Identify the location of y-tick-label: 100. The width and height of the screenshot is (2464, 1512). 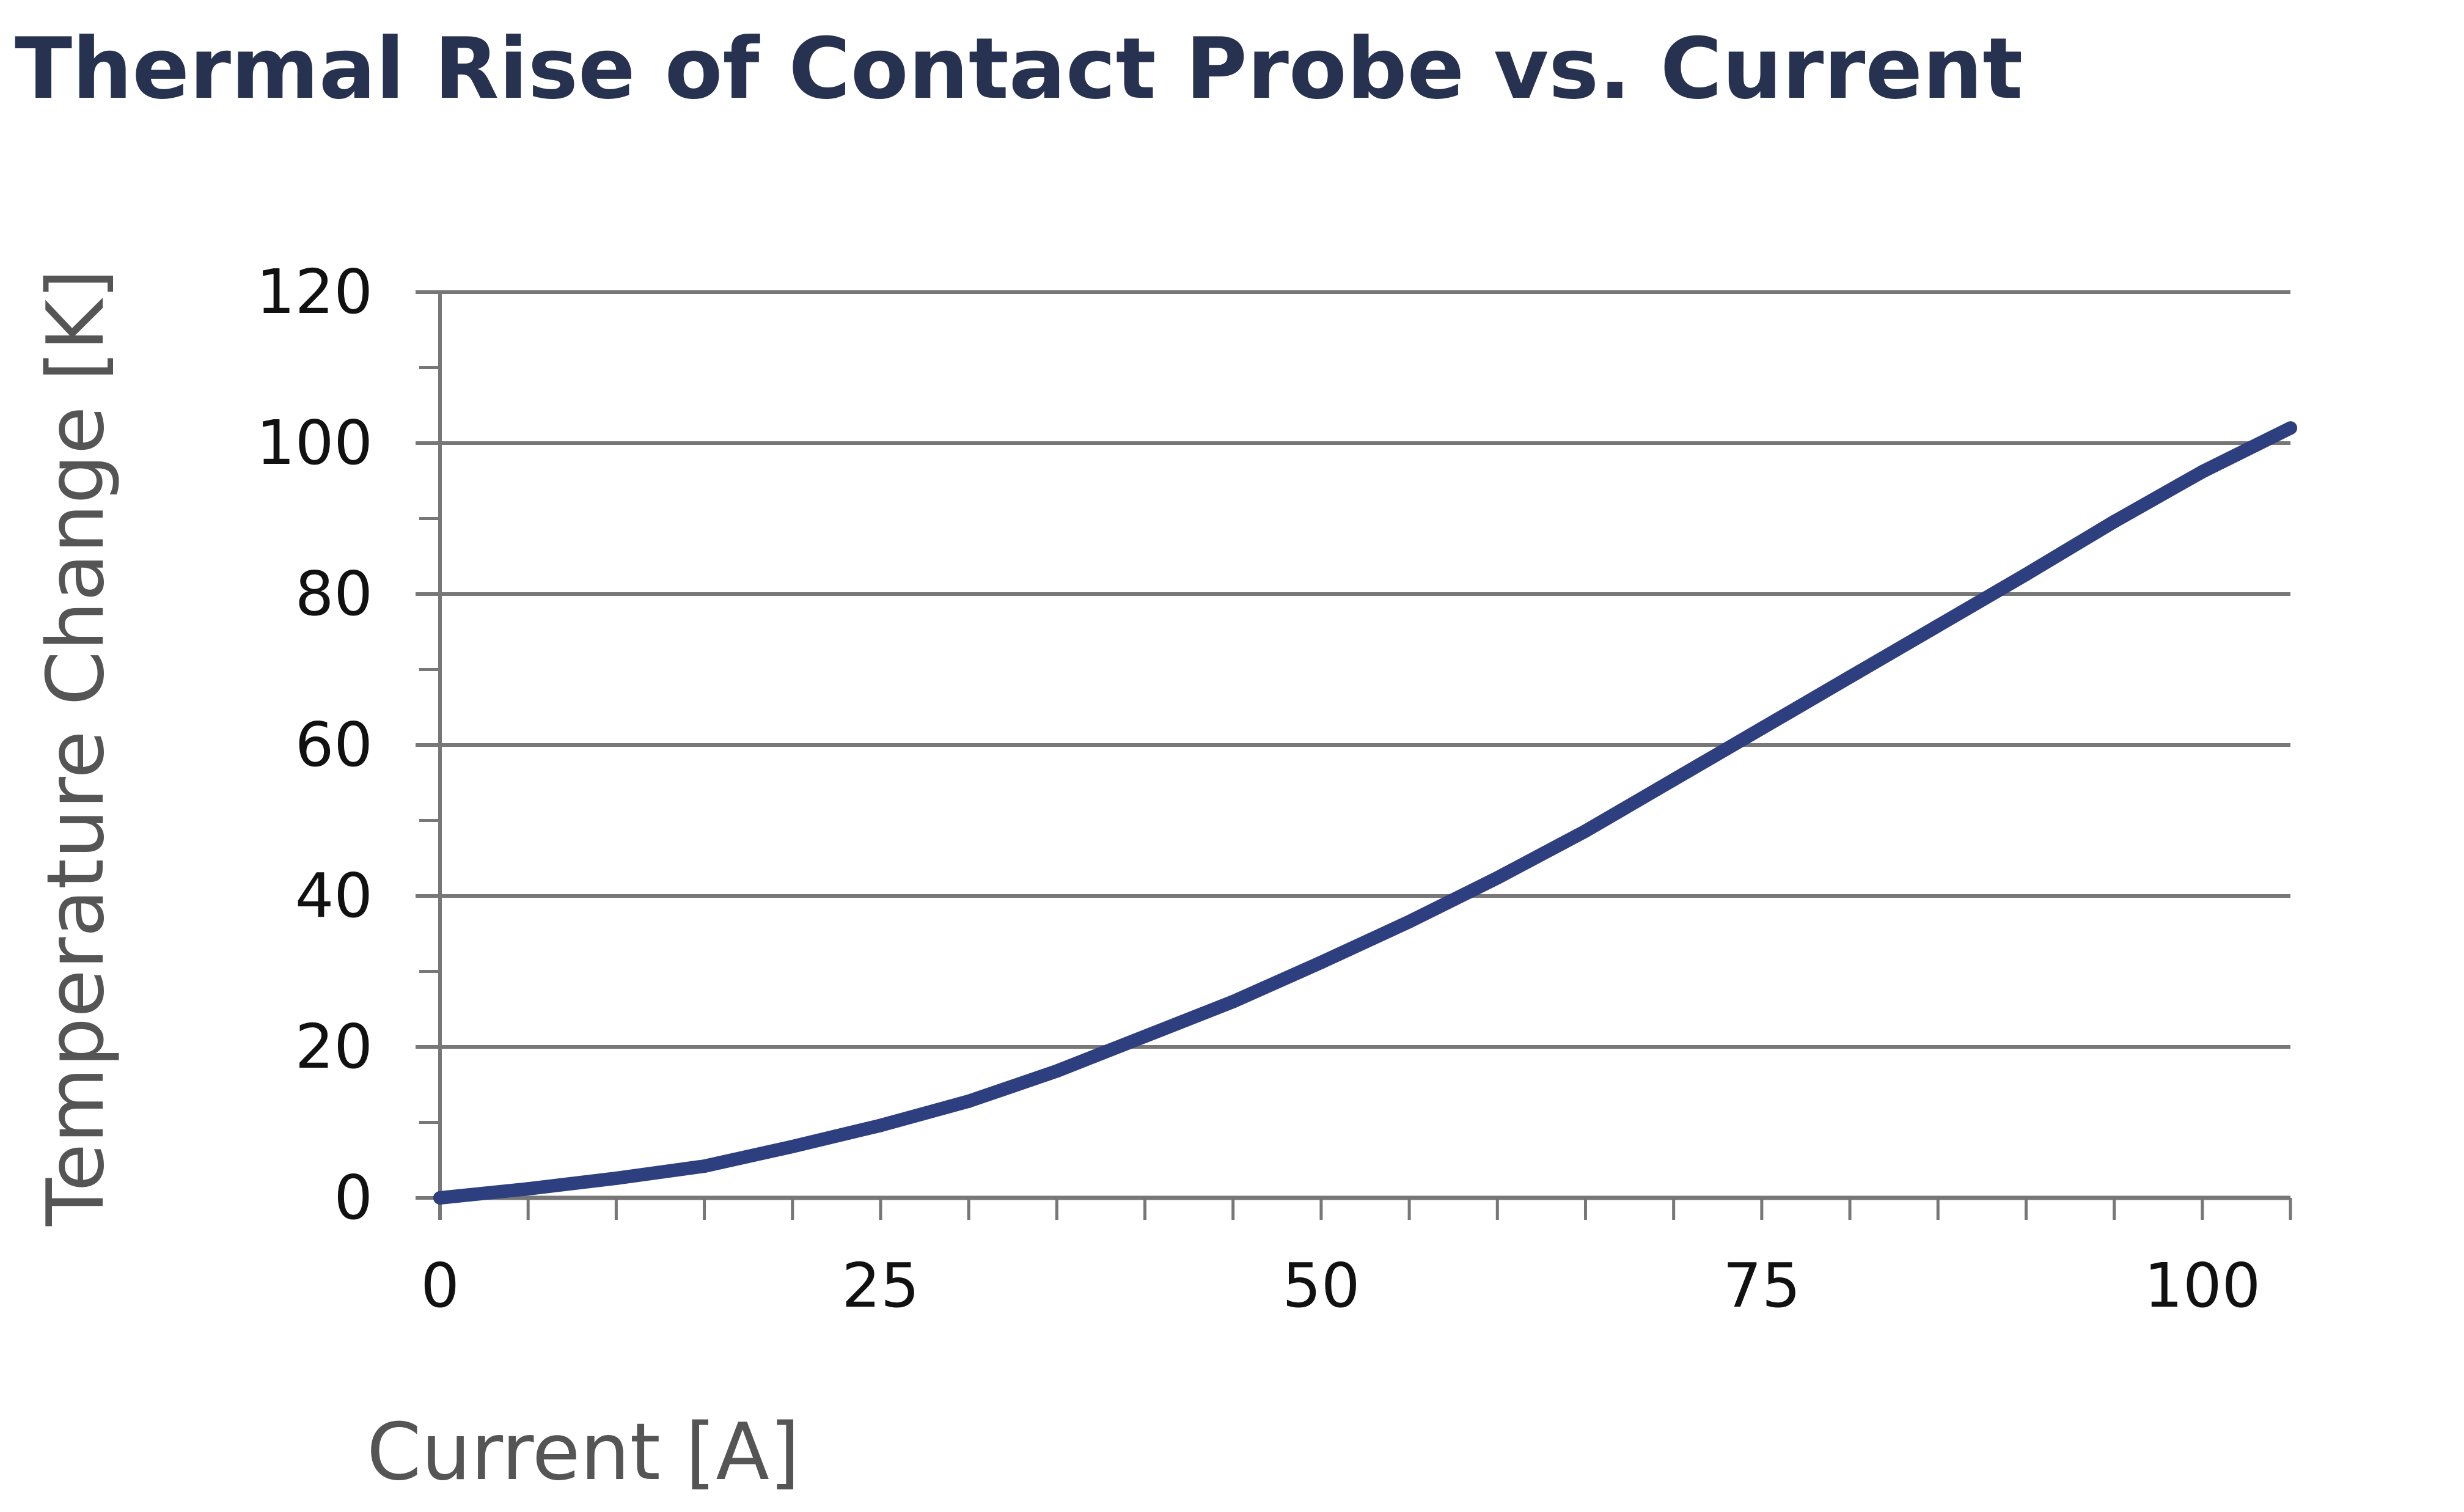
(314, 443).